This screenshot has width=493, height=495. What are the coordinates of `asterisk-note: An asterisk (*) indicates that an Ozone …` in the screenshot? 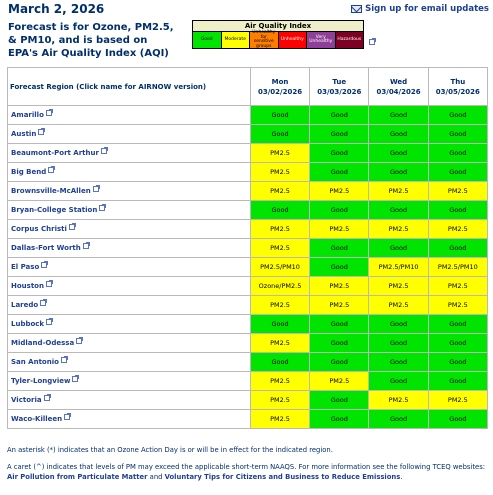 It's located at (170, 450).